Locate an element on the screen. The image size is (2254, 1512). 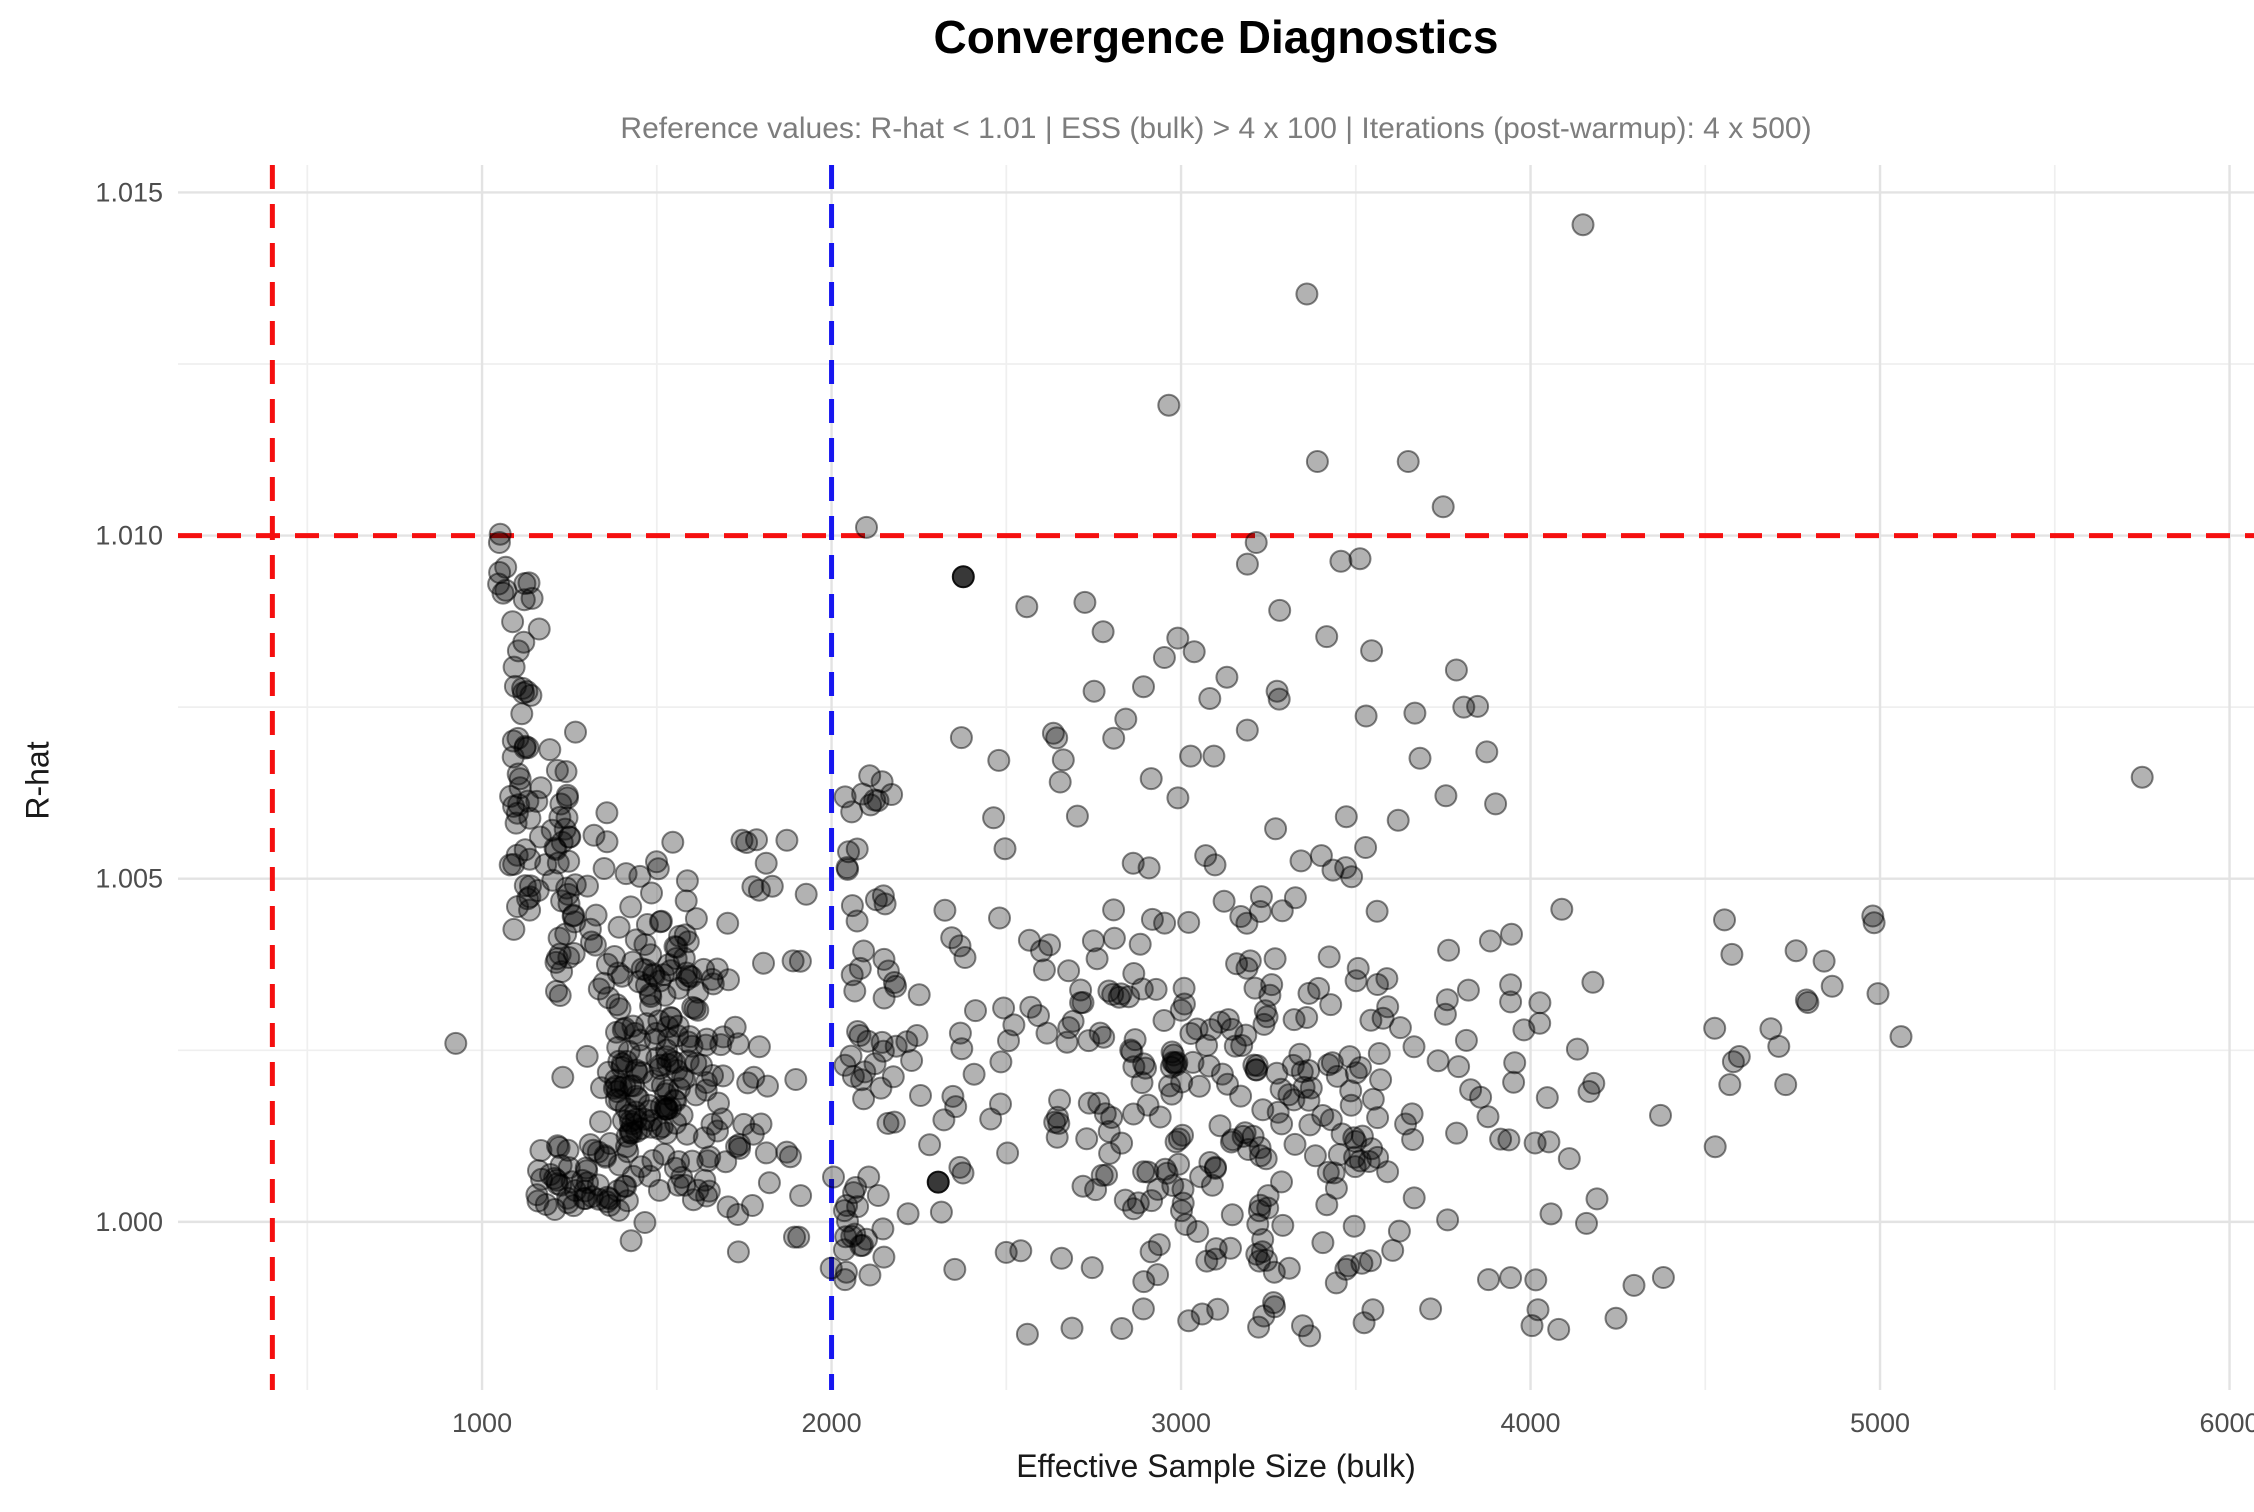
y-tick-labels: 1.000 1.005 1.010 1.015 is located at coordinates (129, 706).